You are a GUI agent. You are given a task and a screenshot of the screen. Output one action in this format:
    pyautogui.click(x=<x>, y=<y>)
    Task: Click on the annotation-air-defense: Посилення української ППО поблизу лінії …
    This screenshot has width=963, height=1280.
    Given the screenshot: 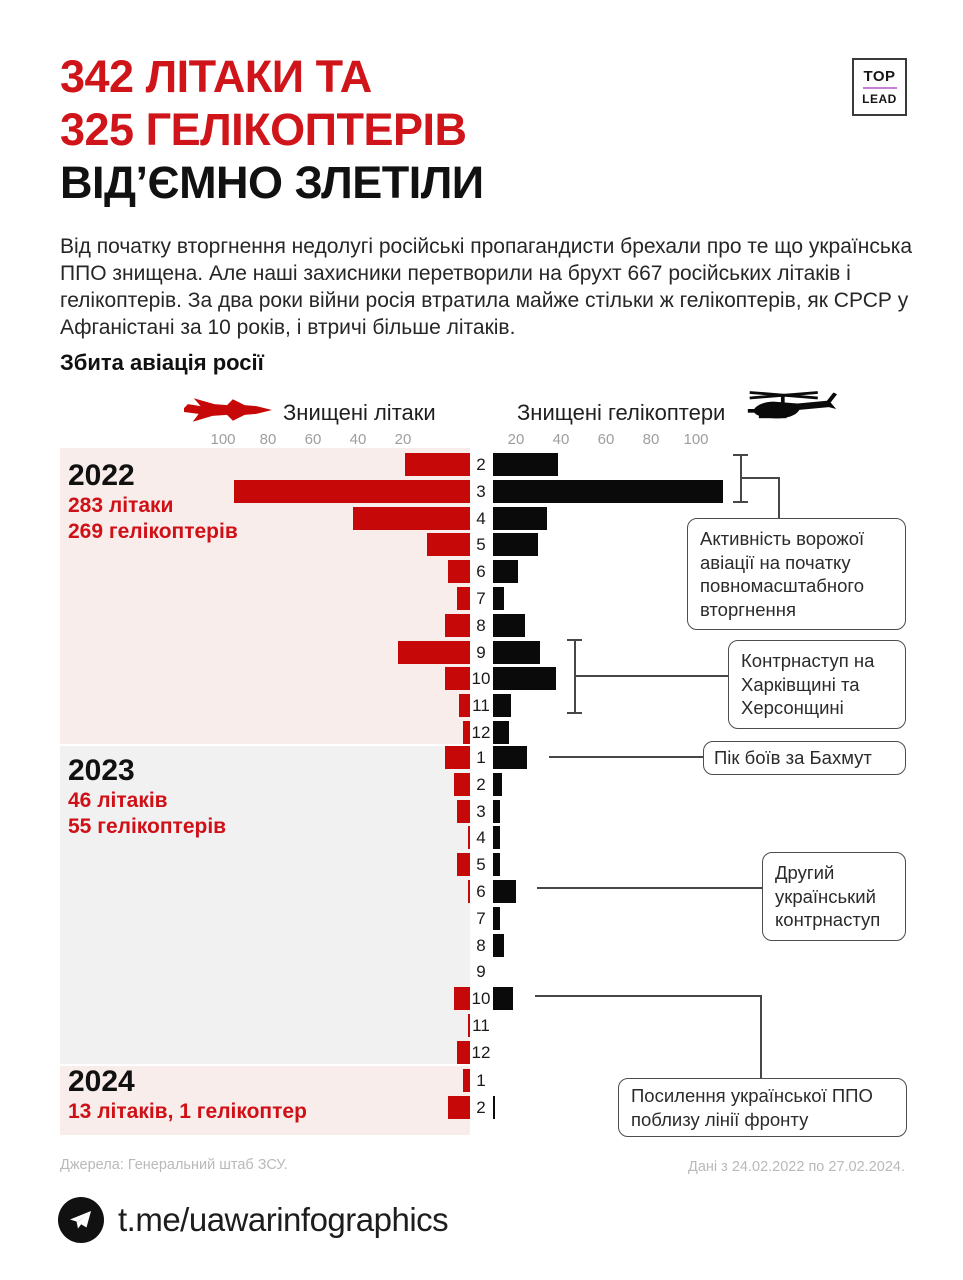 What is the action you would take?
    pyautogui.click(x=762, y=1107)
    